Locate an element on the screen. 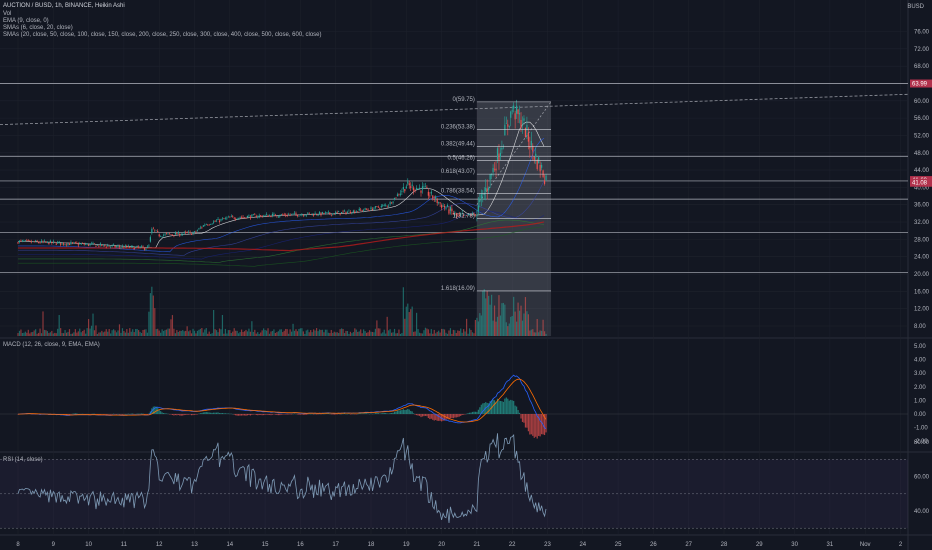  symbol-title: AUCTION / BUSD, 1h, BINANCE, Heikin Ashi is located at coordinates (64, 6).